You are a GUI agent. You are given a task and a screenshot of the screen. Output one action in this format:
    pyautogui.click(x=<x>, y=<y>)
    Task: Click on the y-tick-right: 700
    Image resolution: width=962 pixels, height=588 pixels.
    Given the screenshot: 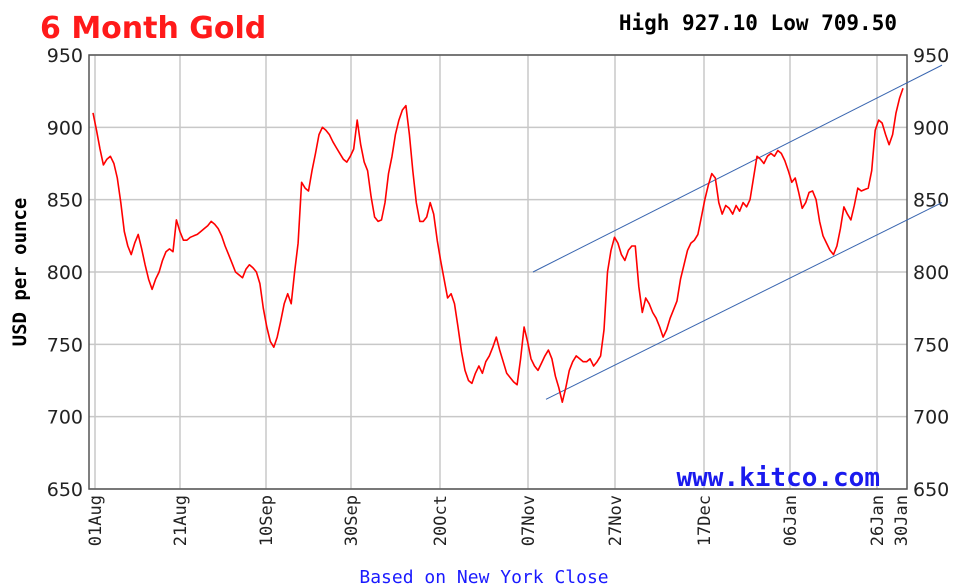 What is the action you would take?
    pyautogui.click(x=931, y=418)
    